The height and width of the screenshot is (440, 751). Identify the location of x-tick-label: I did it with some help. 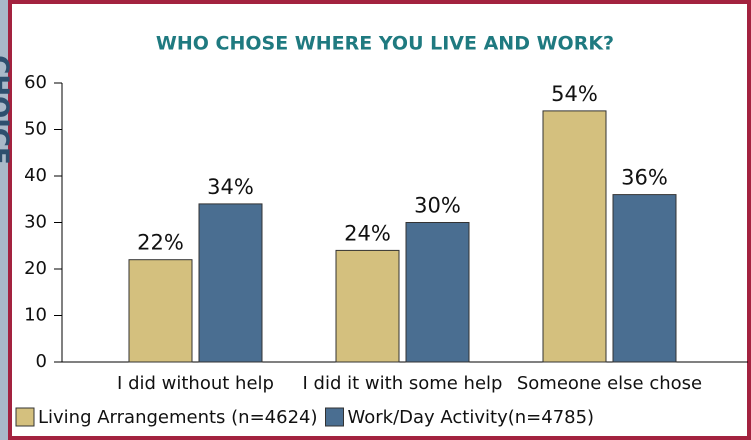
(403, 383).